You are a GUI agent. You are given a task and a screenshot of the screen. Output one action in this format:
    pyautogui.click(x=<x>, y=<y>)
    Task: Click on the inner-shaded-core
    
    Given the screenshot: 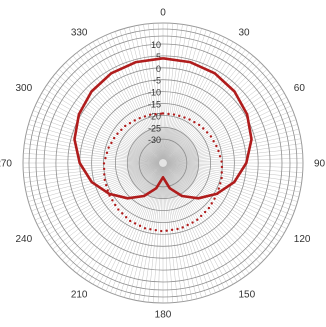 What is the action you would take?
    pyautogui.click(x=163, y=163)
    